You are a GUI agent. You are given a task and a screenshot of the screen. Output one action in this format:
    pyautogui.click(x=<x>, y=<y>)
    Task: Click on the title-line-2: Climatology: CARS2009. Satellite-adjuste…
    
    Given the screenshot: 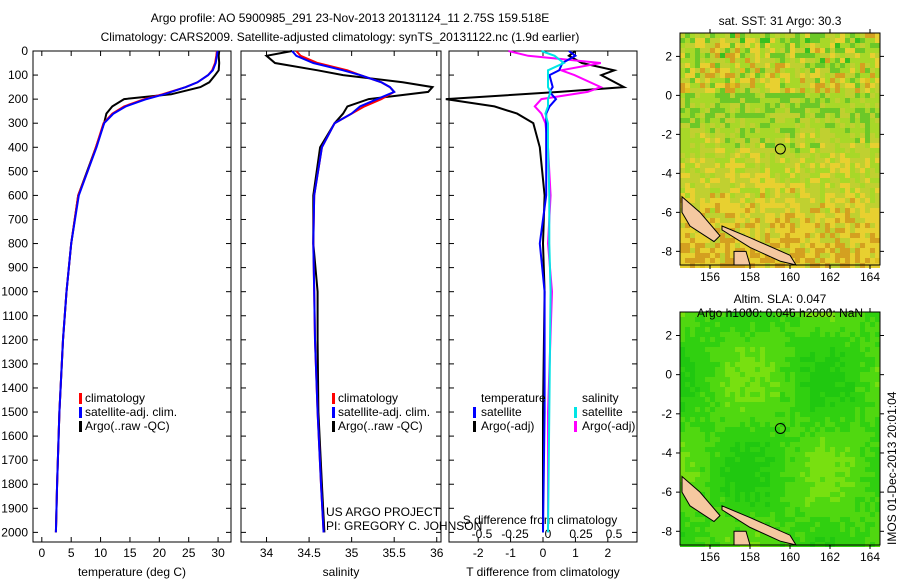 What is the action you would take?
    pyautogui.click(x=340, y=37)
    